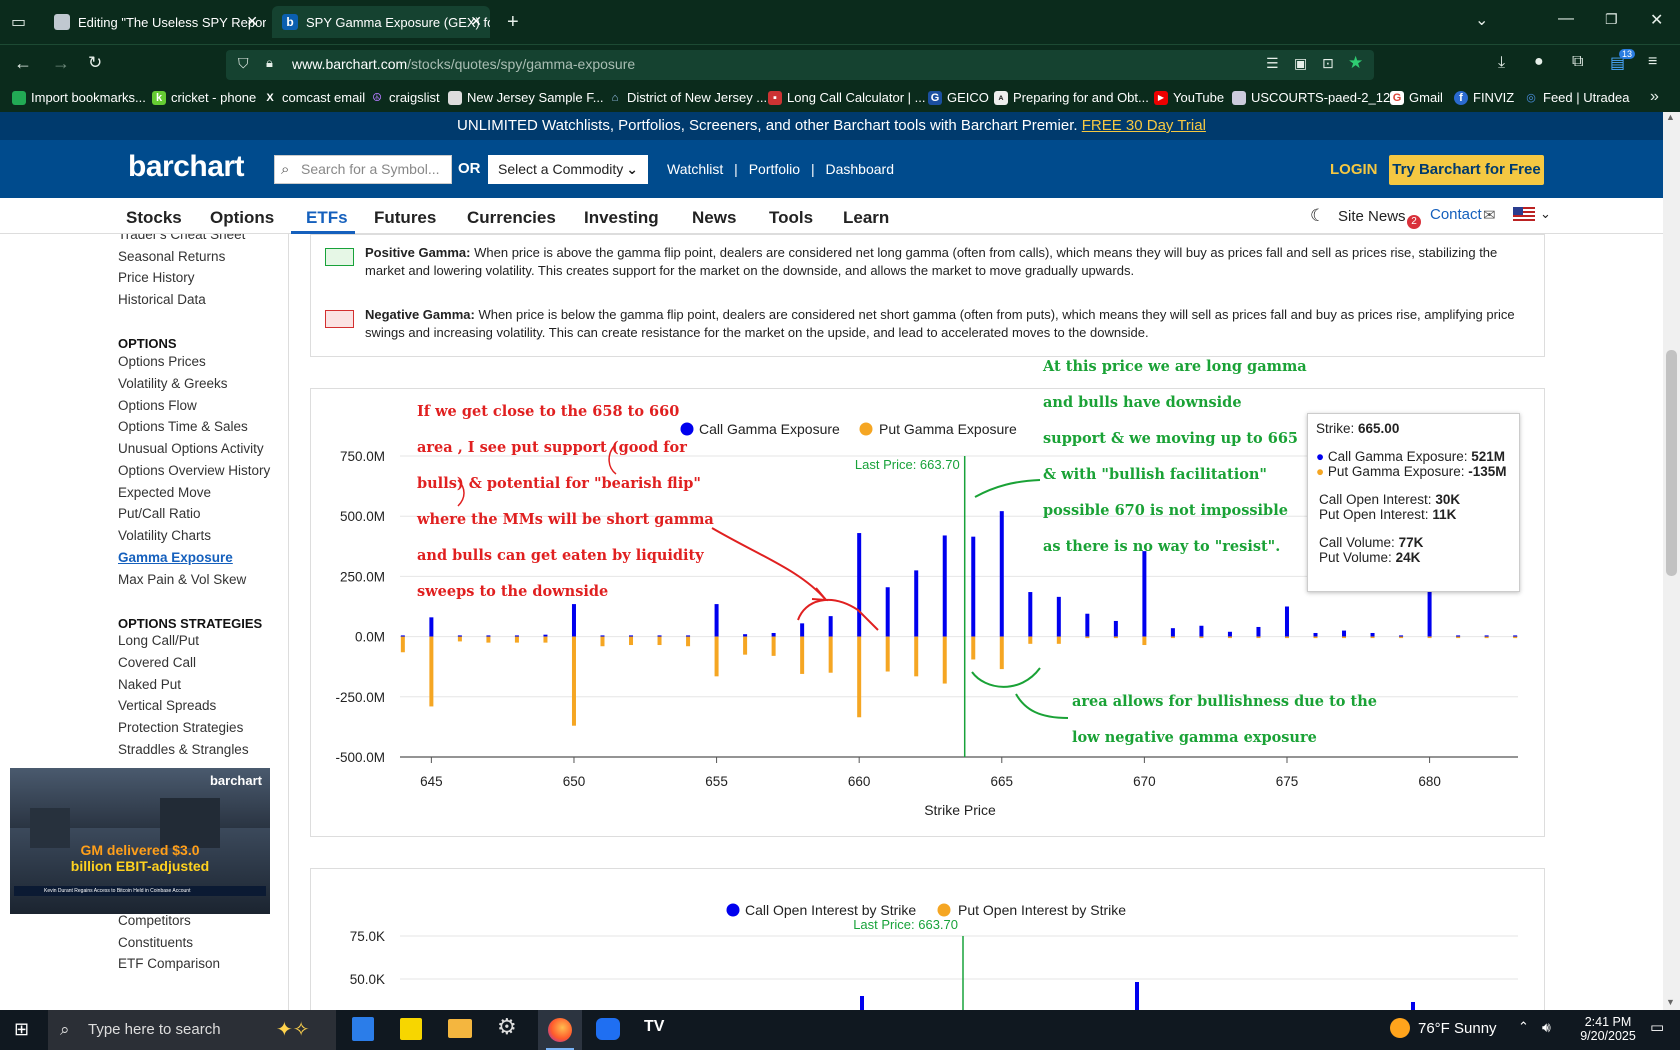 This screenshot has width=1680, height=1050. I want to click on chevron-down-icon: ⌄, so click(1545, 213).